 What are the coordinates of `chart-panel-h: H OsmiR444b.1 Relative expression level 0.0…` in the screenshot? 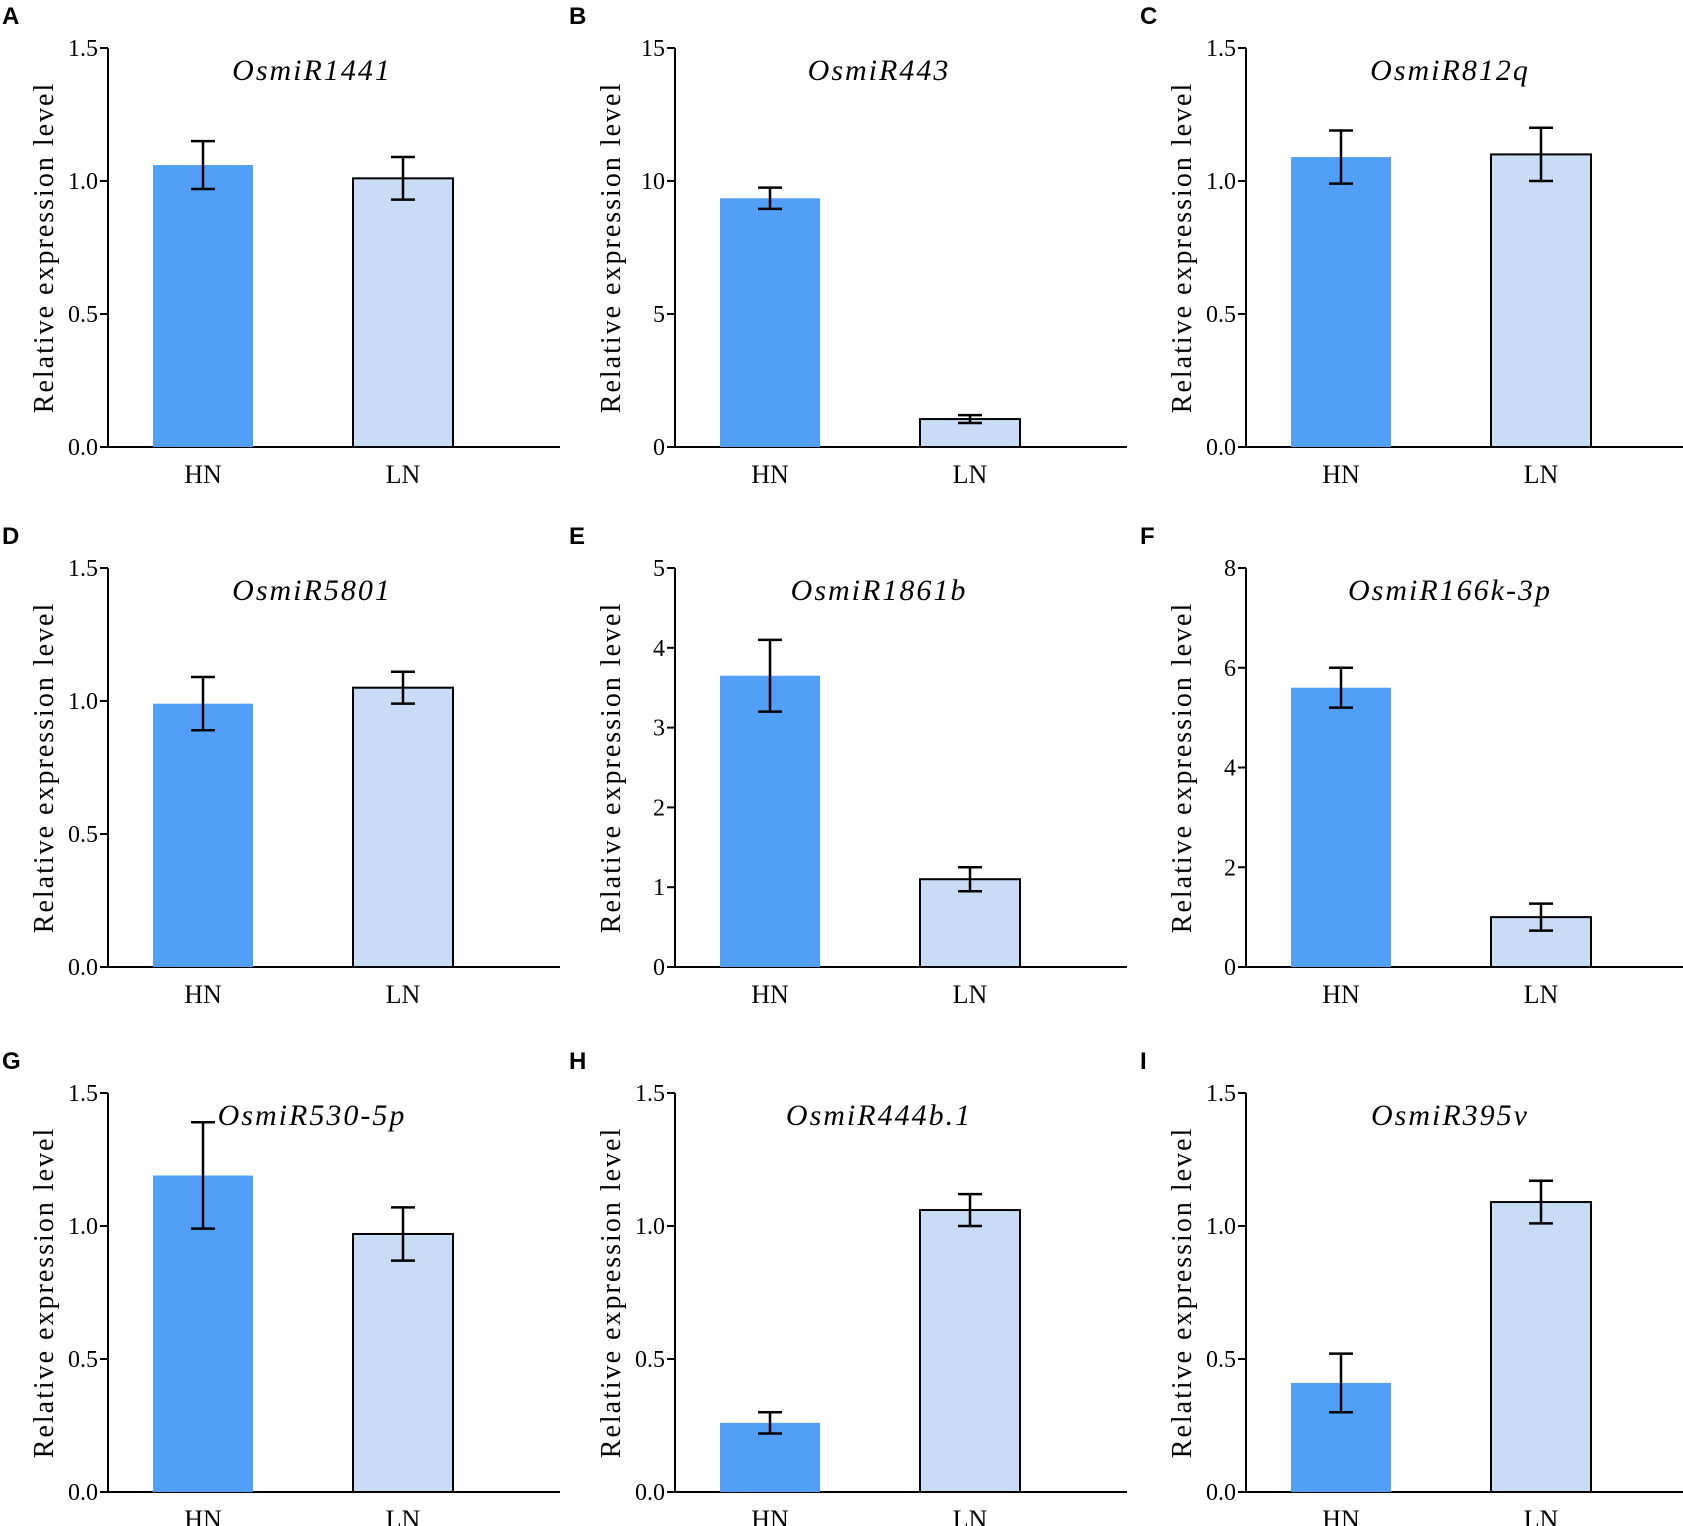 It's located at (848, 1287).